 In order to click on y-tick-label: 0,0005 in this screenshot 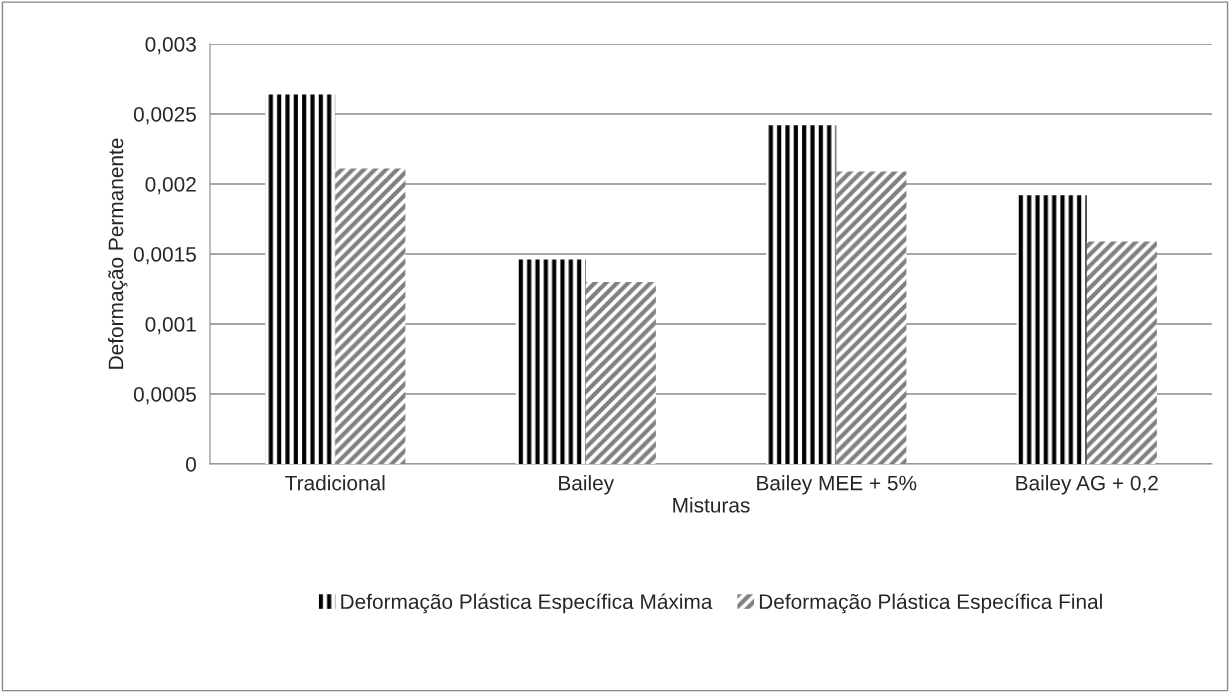, I will do `click(164, 396)`.